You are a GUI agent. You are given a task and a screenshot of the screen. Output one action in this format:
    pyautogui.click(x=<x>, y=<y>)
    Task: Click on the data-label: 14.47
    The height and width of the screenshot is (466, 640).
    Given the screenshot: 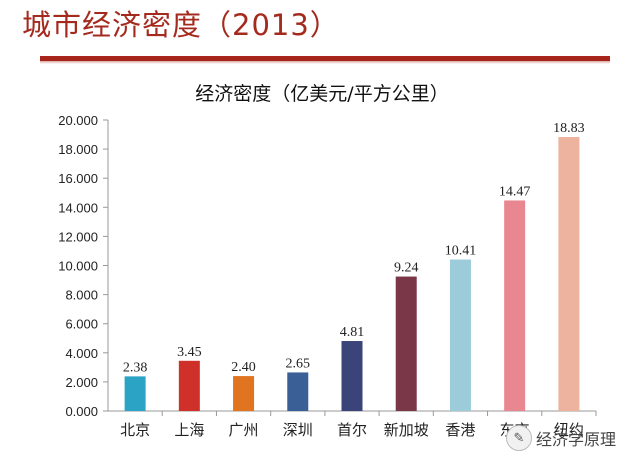 What is the action you would take?
    pyautogui.click(x=515, y=191)
    